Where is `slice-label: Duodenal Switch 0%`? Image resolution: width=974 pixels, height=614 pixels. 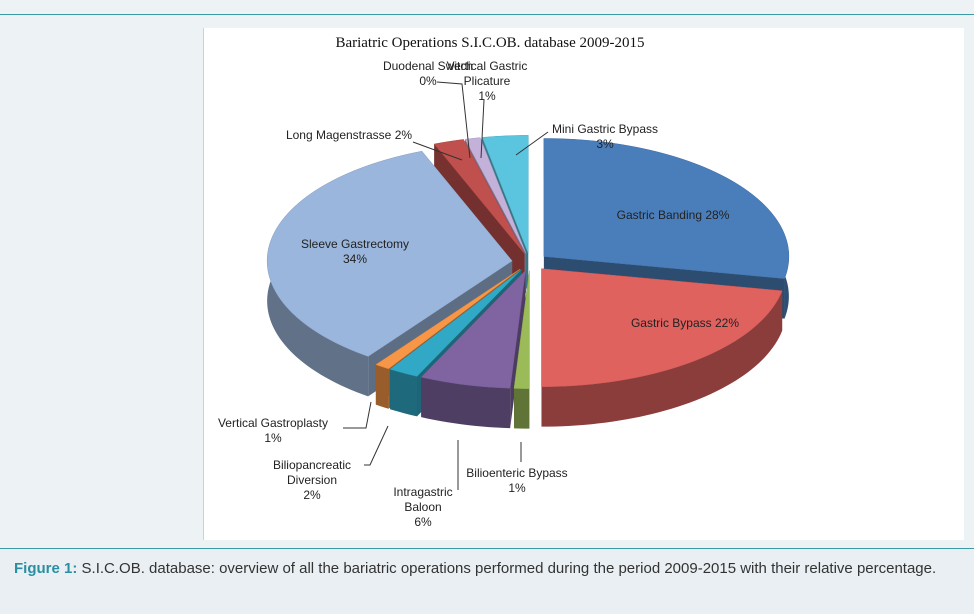
slice-label: Duodenal Switch 0% is located at coordinates (428, 74).